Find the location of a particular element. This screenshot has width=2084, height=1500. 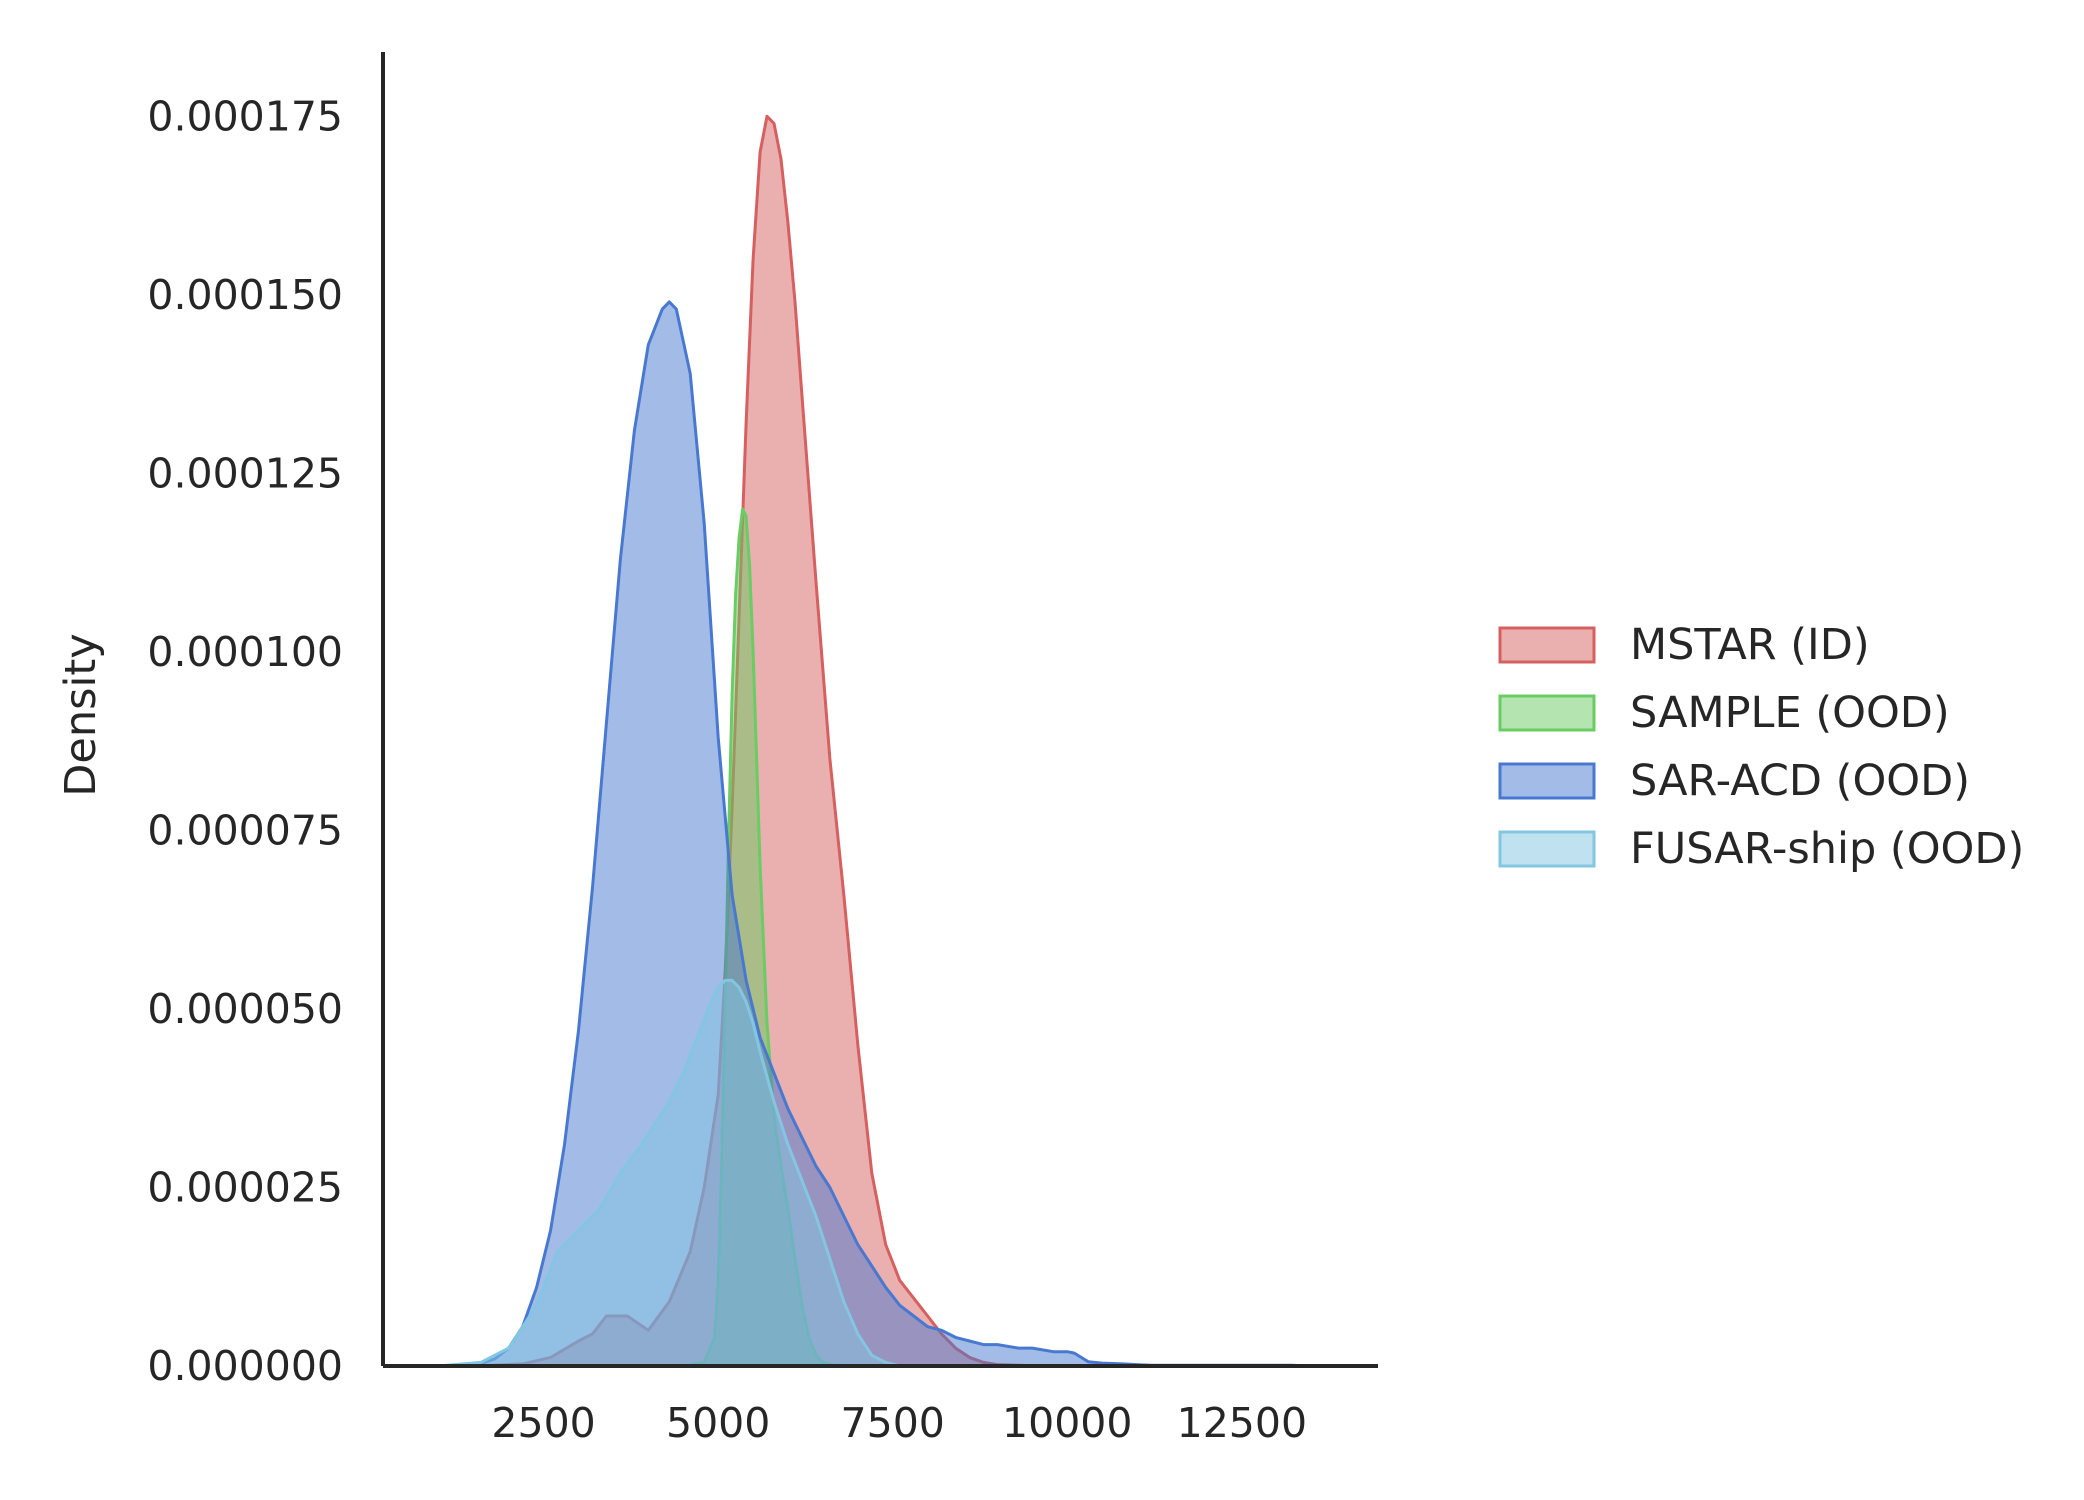

x-tick-label: 5000 is located at coordinates (718, 1423).